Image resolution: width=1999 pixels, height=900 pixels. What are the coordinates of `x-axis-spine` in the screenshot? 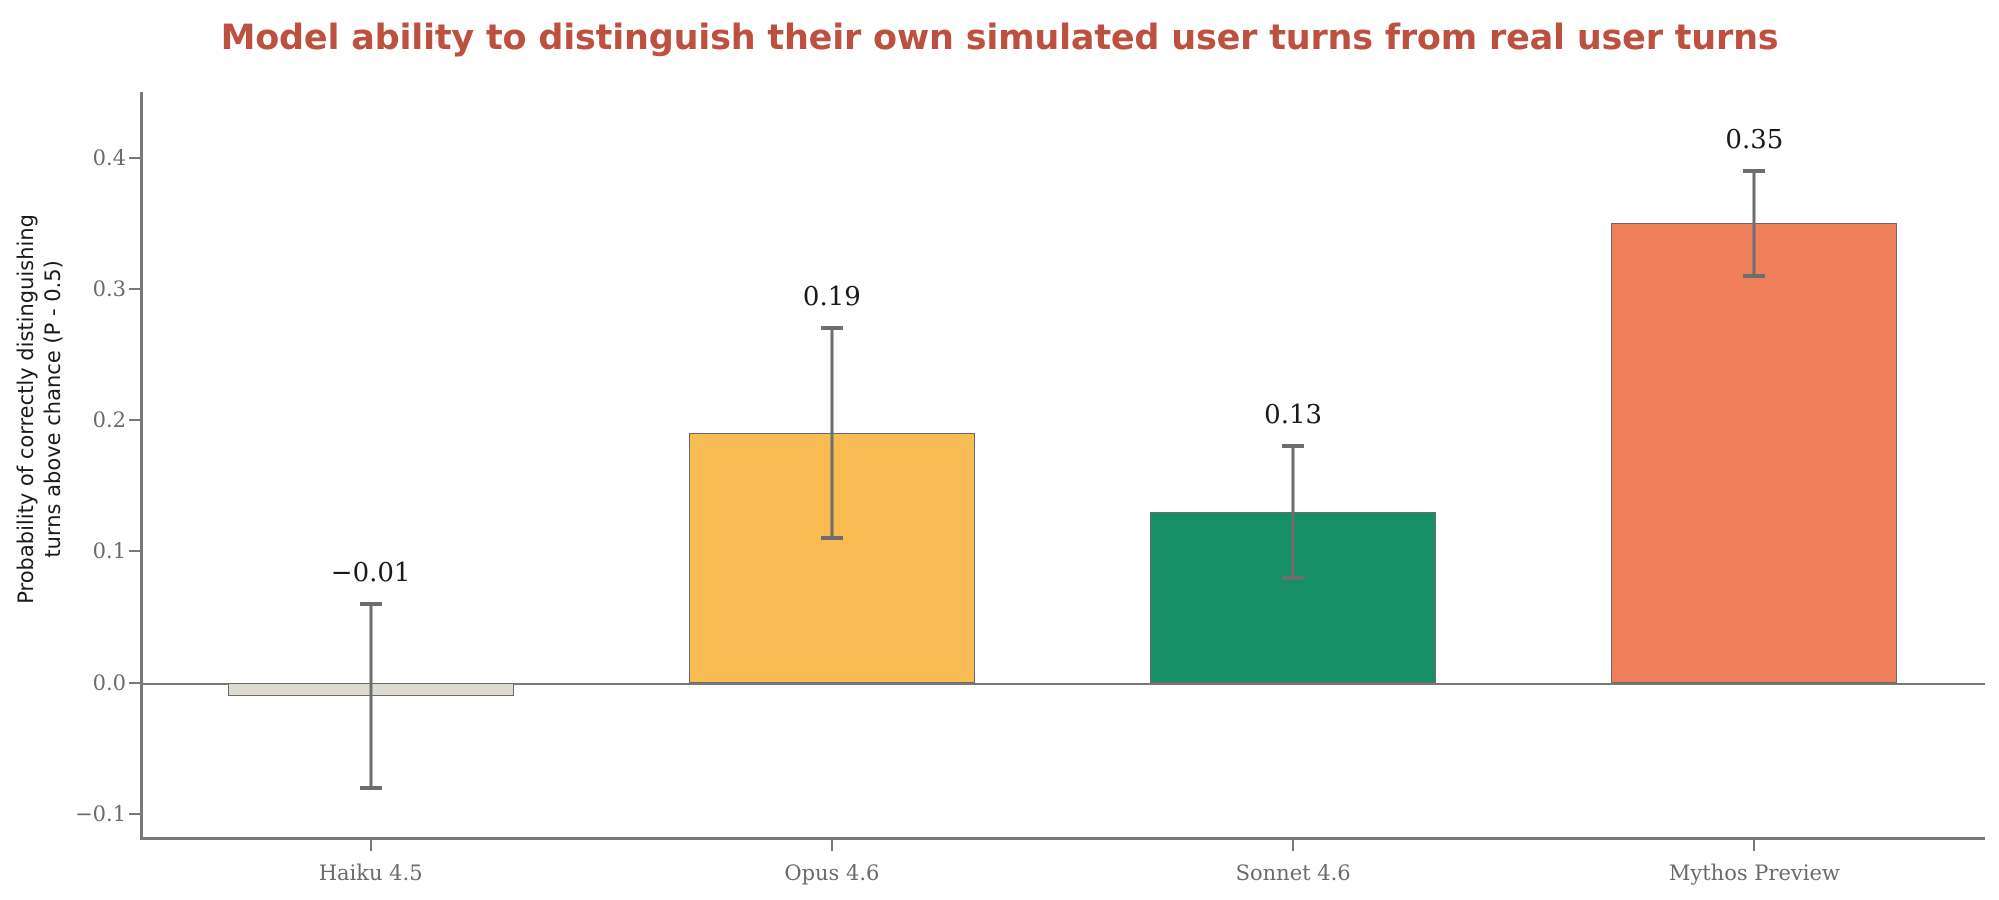 It's located at (1062, 838).